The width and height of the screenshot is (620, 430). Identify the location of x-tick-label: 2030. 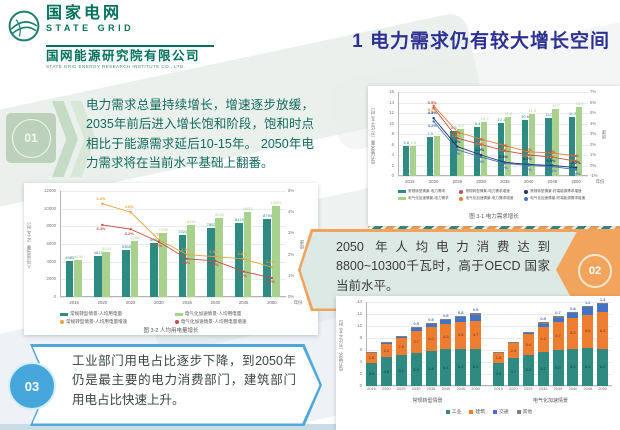
(481, 181).